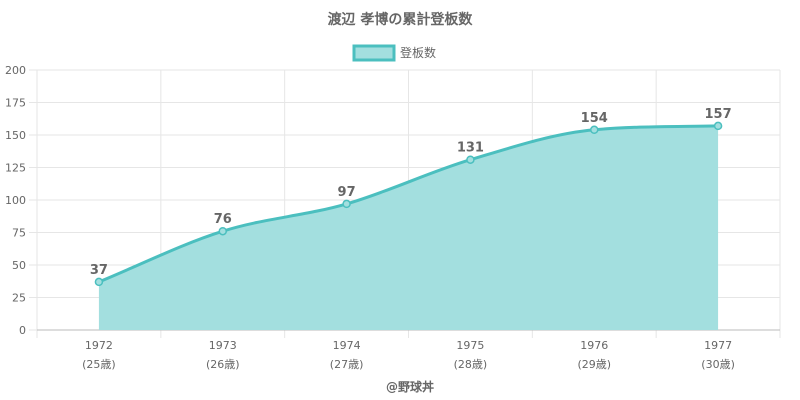  Describe the element at coordinates (471, 364) in the screenshot. I see `x-tick-sublabel: (28歳)` at that location.